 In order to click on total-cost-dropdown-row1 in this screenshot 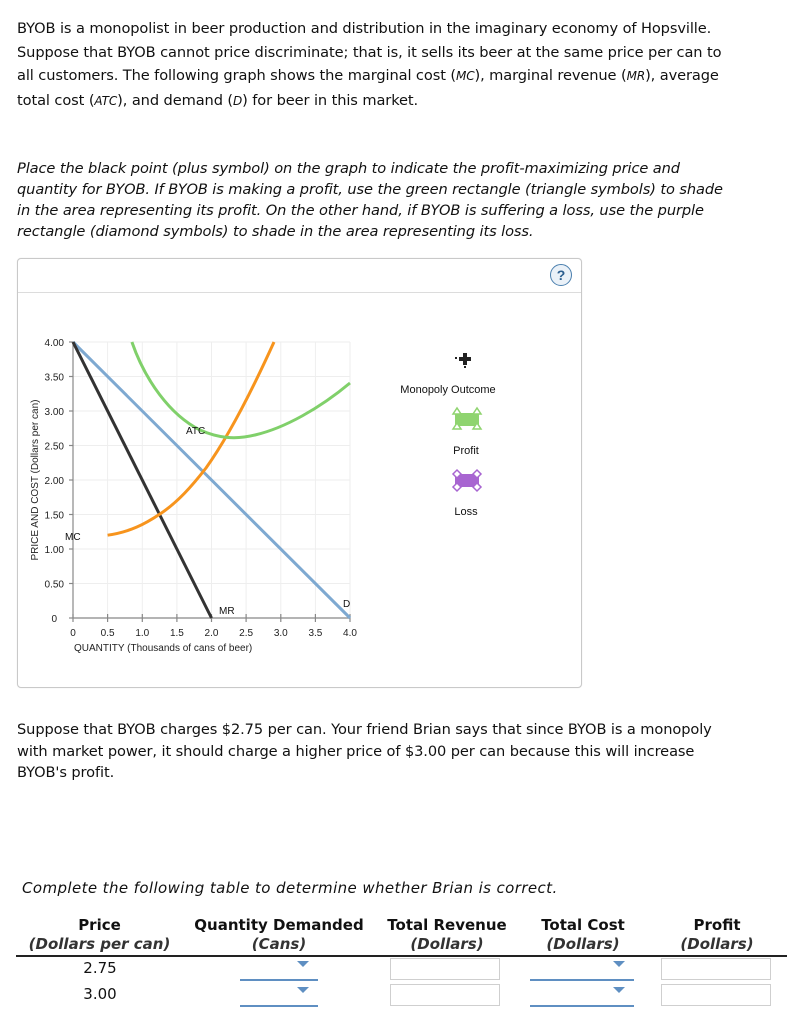, I will do `click(582, 969)`.